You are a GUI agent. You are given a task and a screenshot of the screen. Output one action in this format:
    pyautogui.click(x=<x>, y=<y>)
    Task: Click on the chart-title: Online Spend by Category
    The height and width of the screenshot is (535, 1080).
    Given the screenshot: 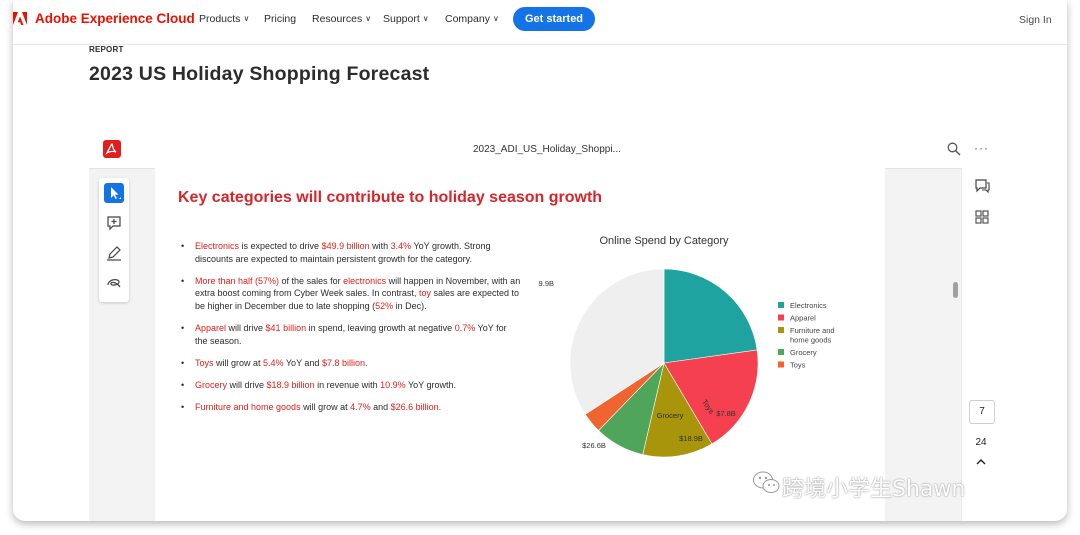 What is the action you would take?
    pyautogui.click(x=664, y=241)
    